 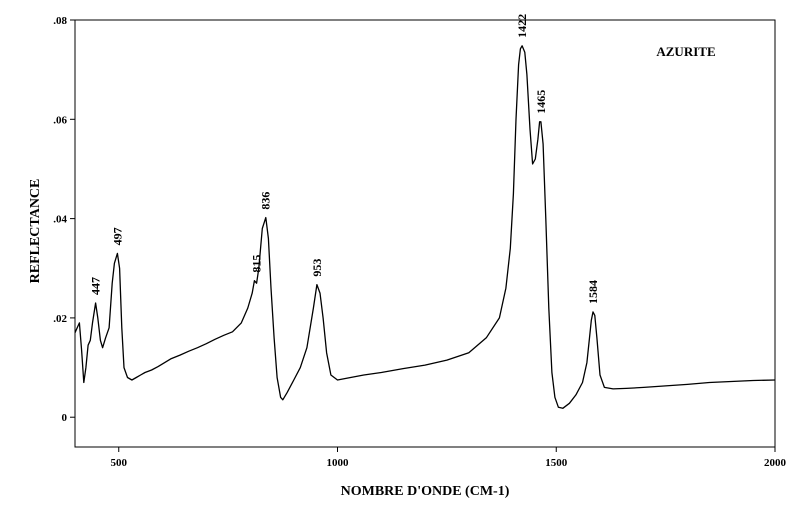 I want to click on peak-label: 447, so click(x=96, y=286).